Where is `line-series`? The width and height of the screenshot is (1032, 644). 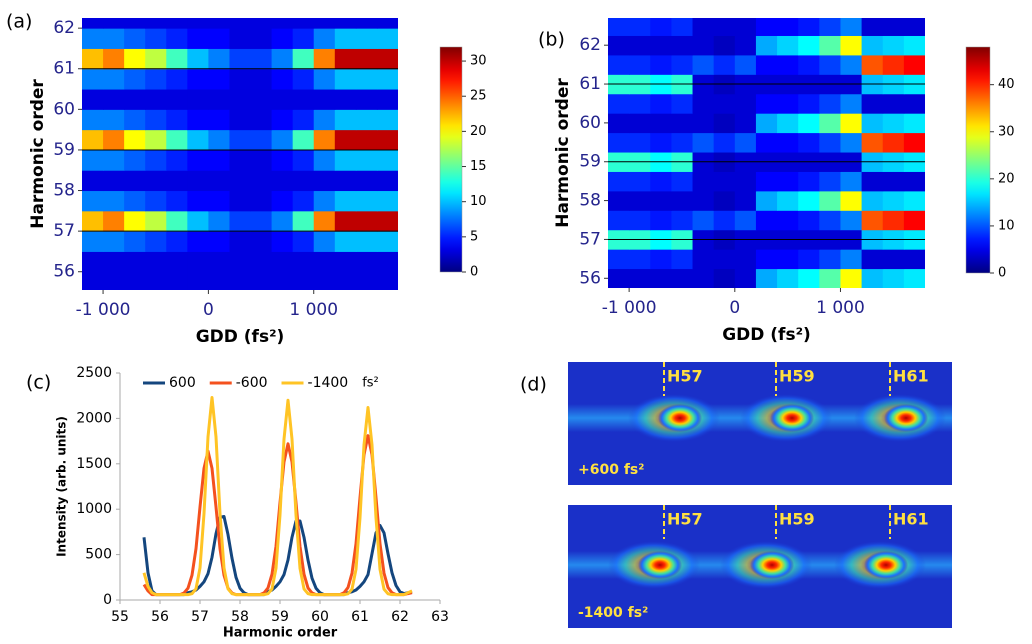 line-series is located at coordinates (277, 496).